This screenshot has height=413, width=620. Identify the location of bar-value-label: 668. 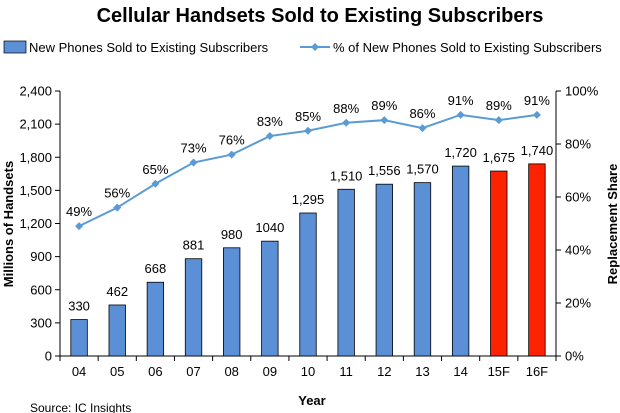
(156, 268).